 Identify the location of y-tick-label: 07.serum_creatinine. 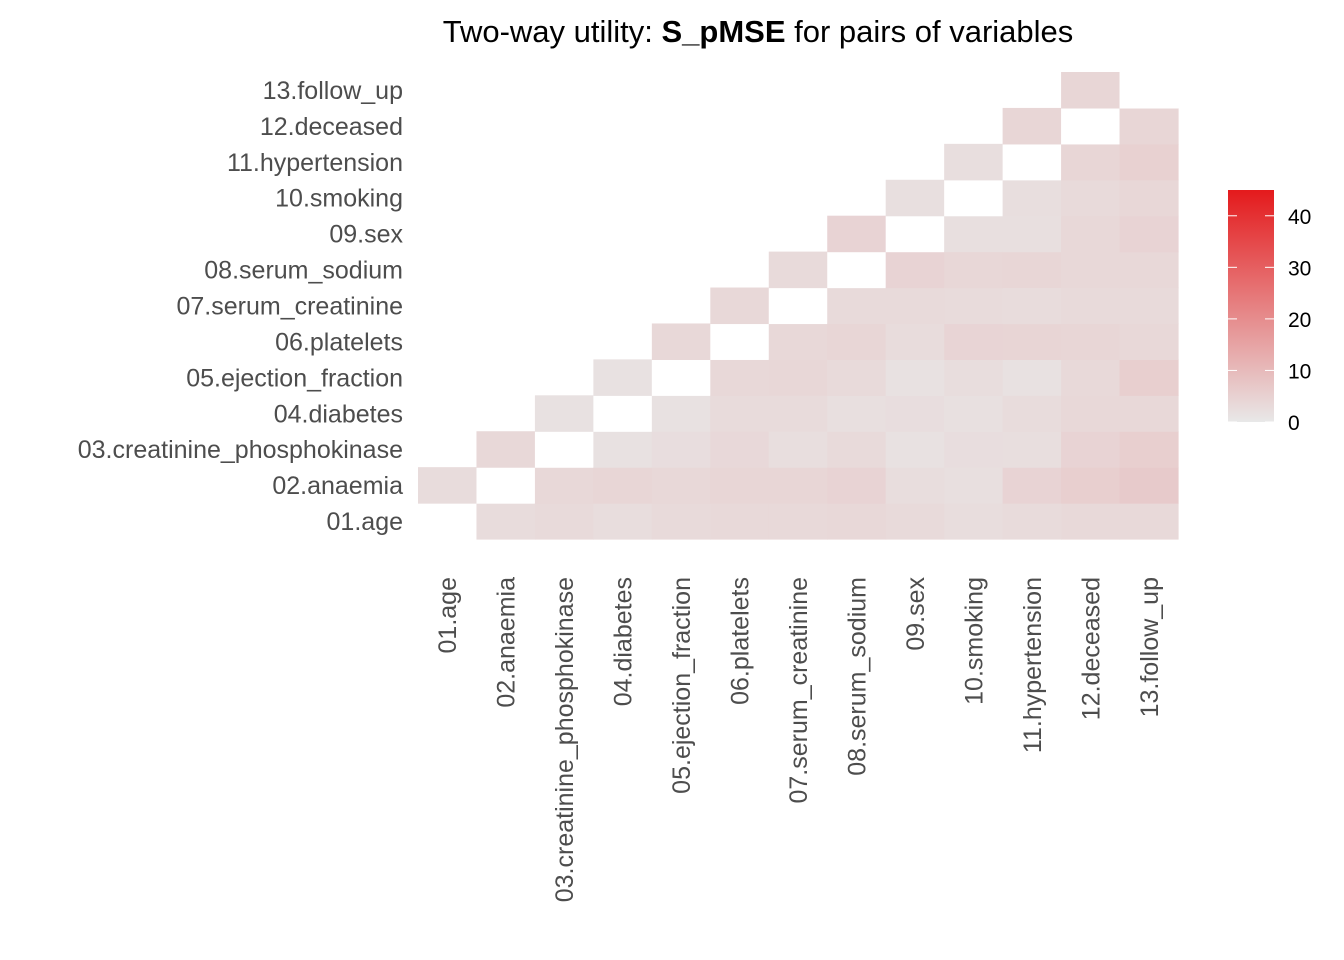
(289, 307).